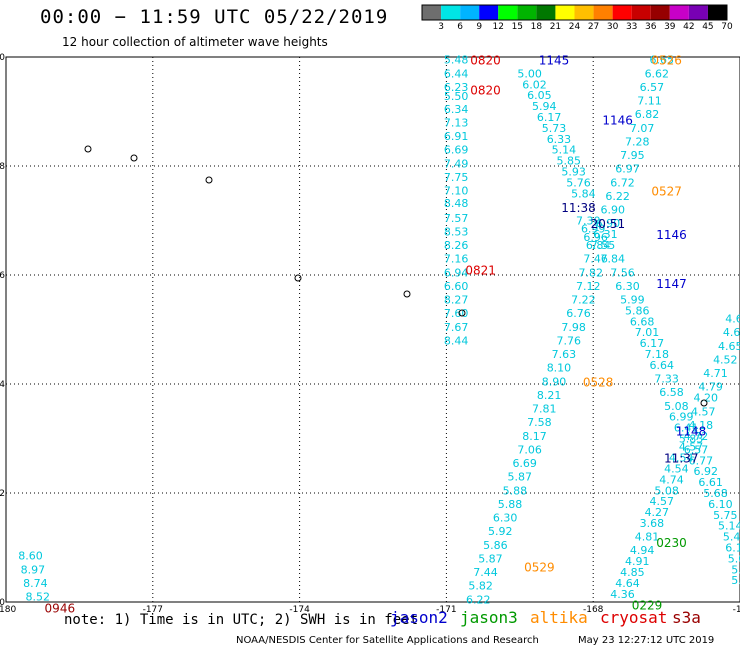 The width and height of the screenshot is (740, 650). Describe the element at coordinates (573, 171) in the screenshot. I see `swh-value-label: 5.93` at that location.